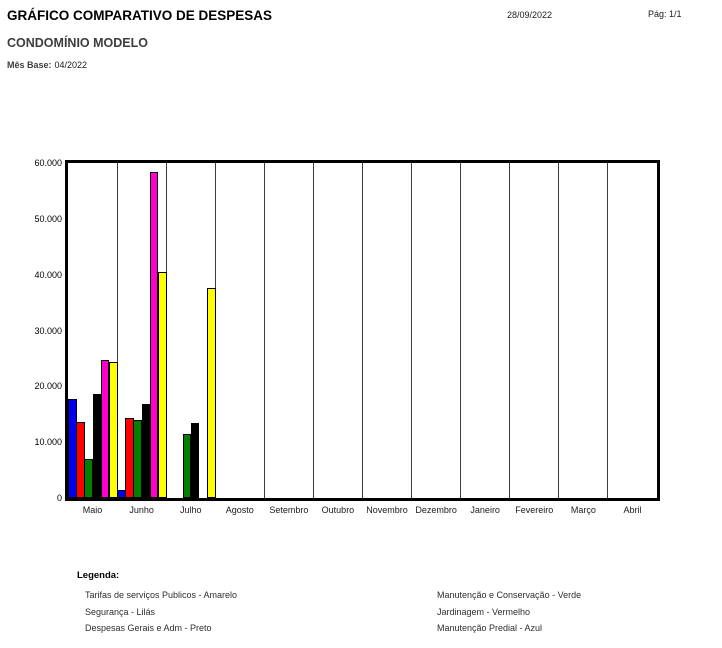 The height and width of the screenshot is (648, 722). Describe the element at coordinates (59, 498) in the screenshot. I see `y-tick-label: 0` at that location.